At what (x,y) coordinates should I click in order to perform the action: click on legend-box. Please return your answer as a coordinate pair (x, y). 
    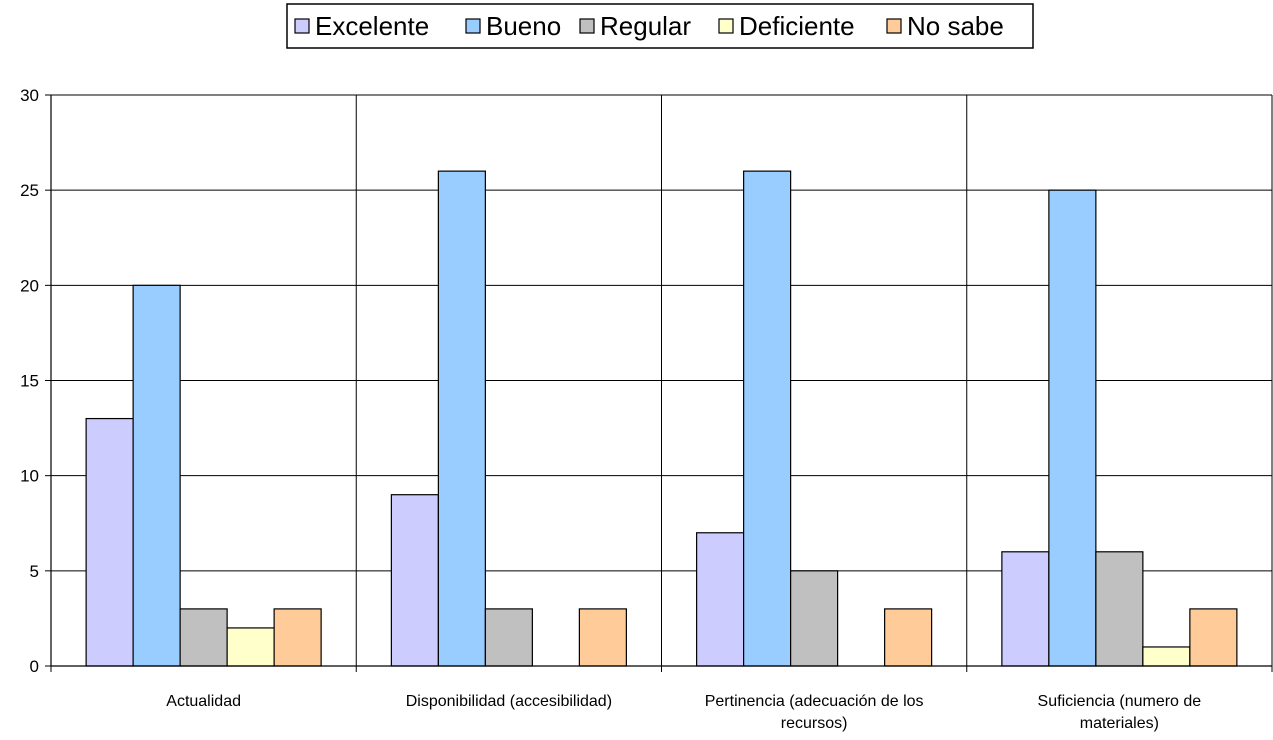
    Looking at the image, I should click on (660, 26).